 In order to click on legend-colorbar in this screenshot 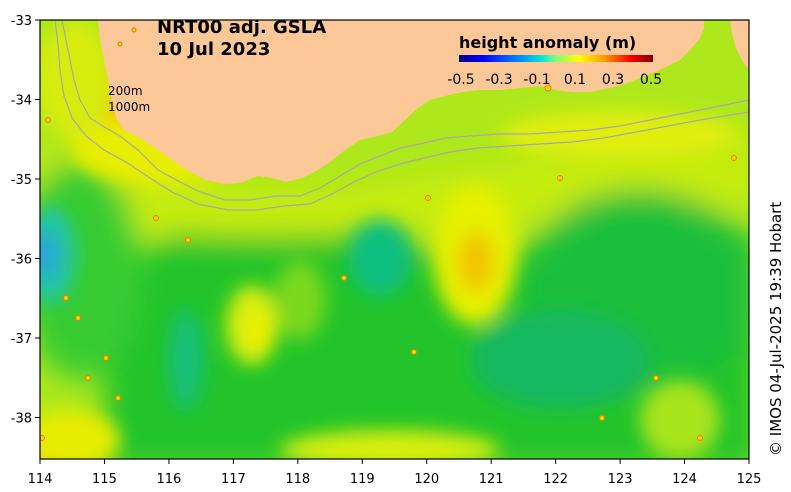, I will do `click(556, 58)`.